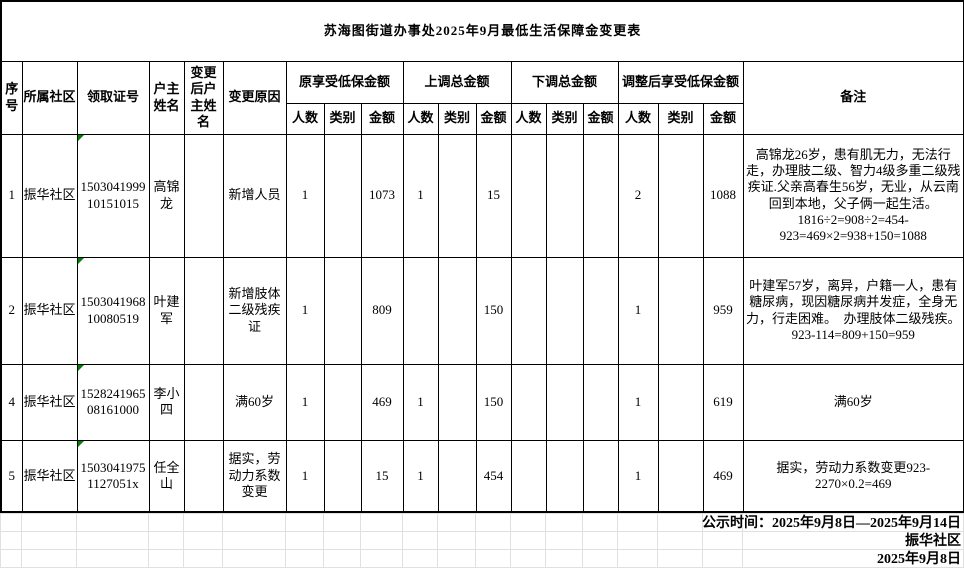 The image size is (964, 570). Describe the element at coordinates (680, 118) in the screenshot. I see `sub-header-adj-category: 类别` at that location.